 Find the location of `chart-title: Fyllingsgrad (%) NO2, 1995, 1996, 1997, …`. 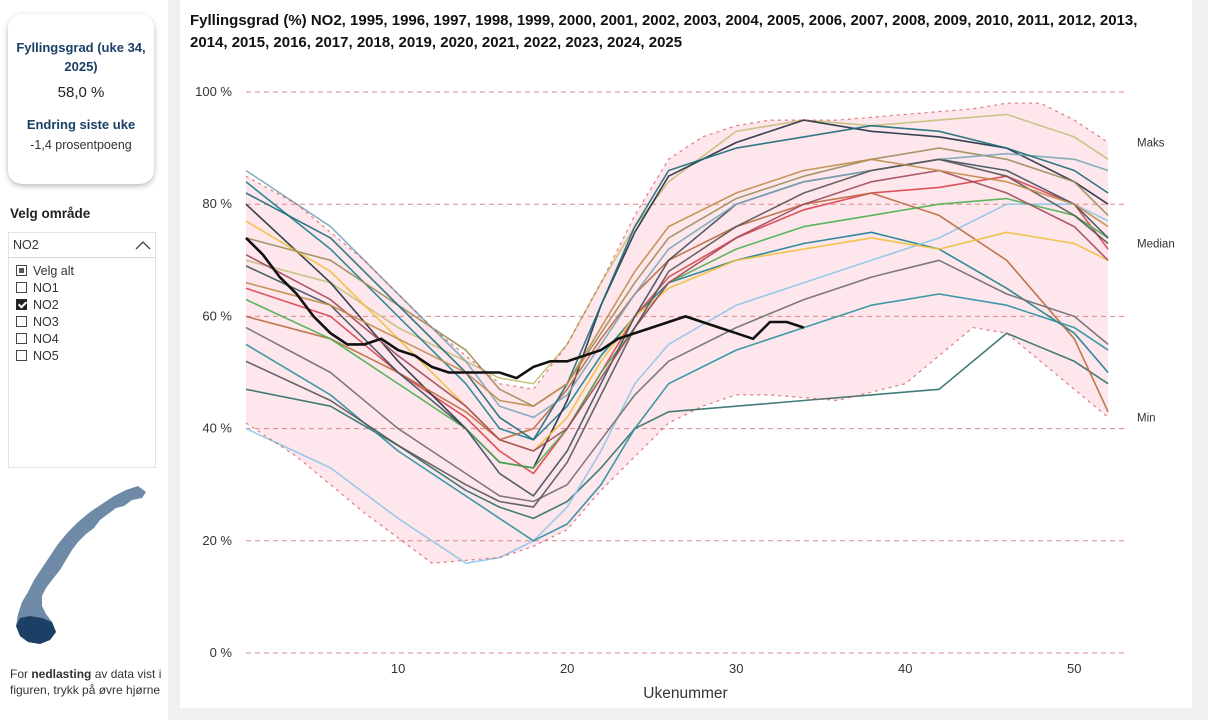

chart-title: Fyllingsgrad (%) NO2, 1995, 1996, 1997, … is located at coordinates (664, 31).